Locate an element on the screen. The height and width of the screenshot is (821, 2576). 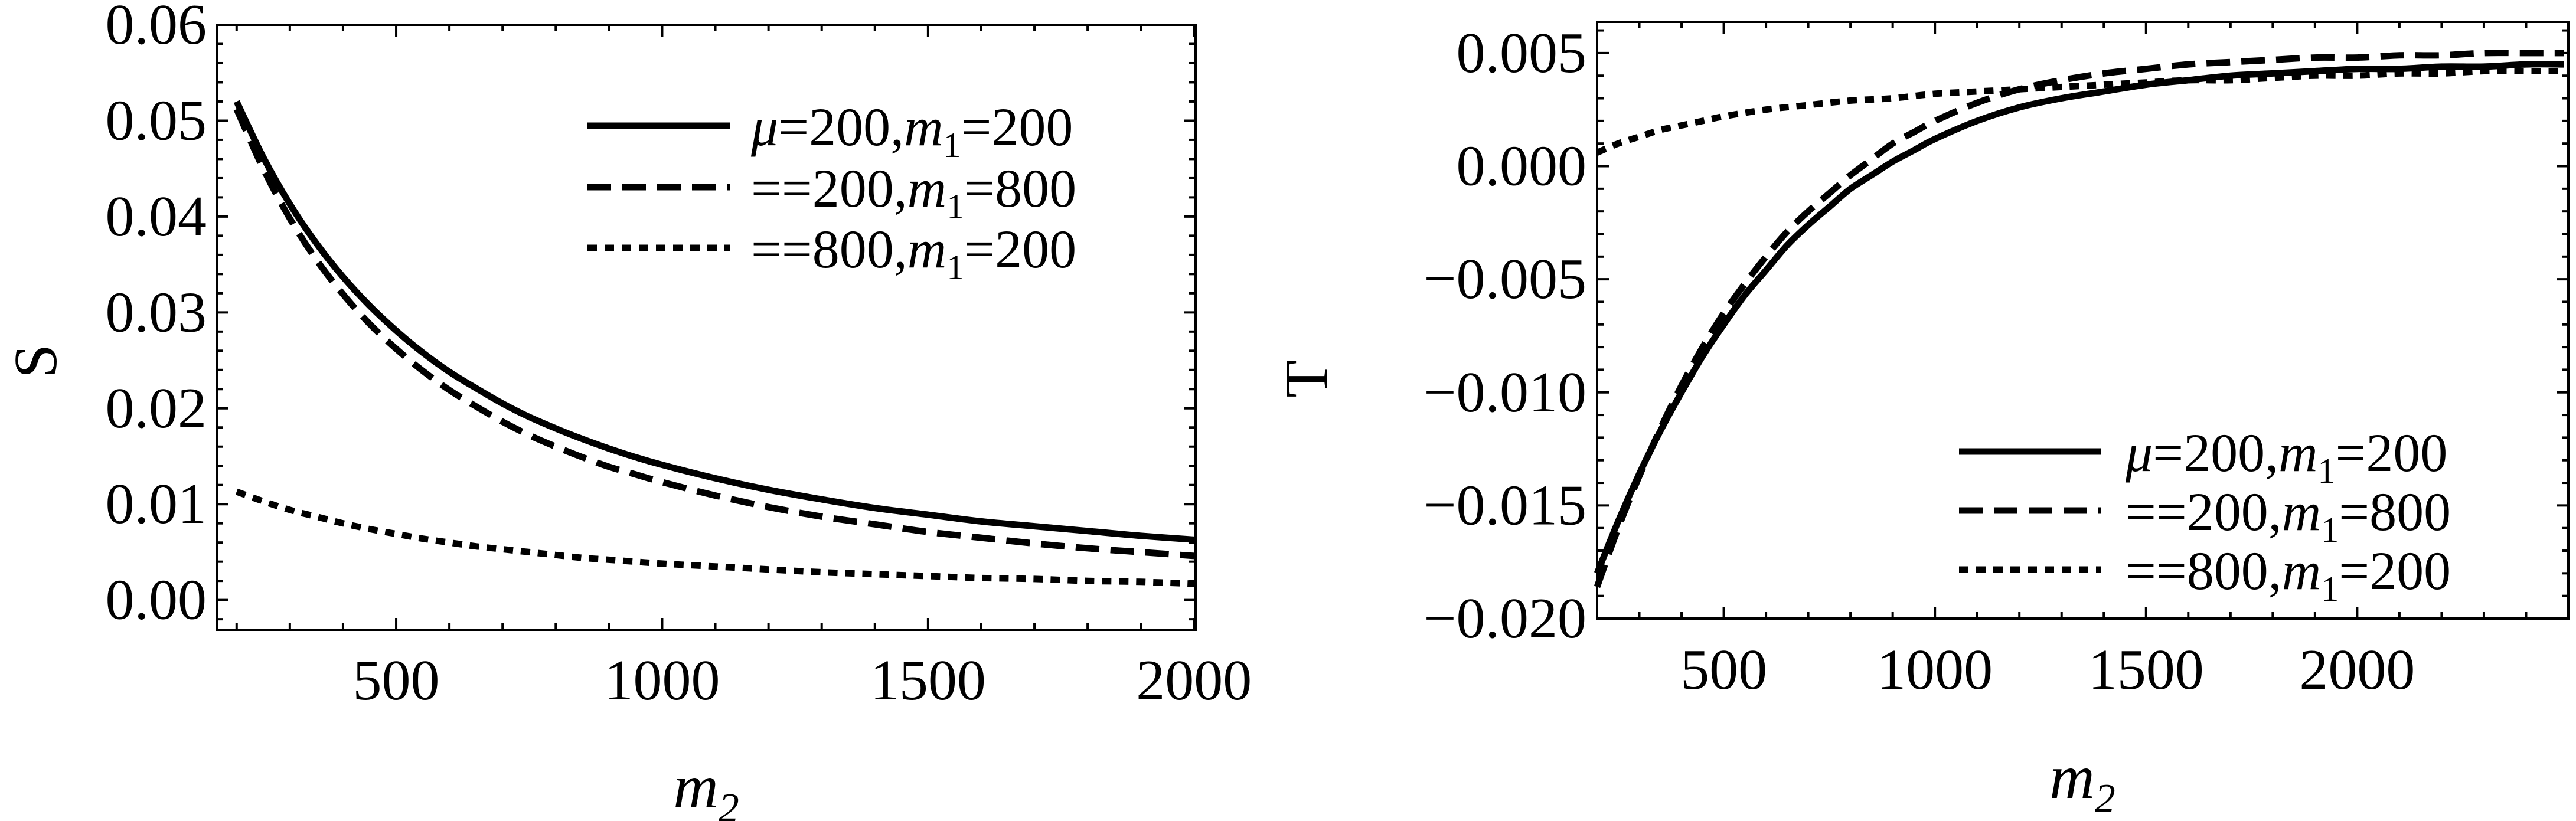
y-tick-label: −0.005 is located at coordinates (1505, 279).